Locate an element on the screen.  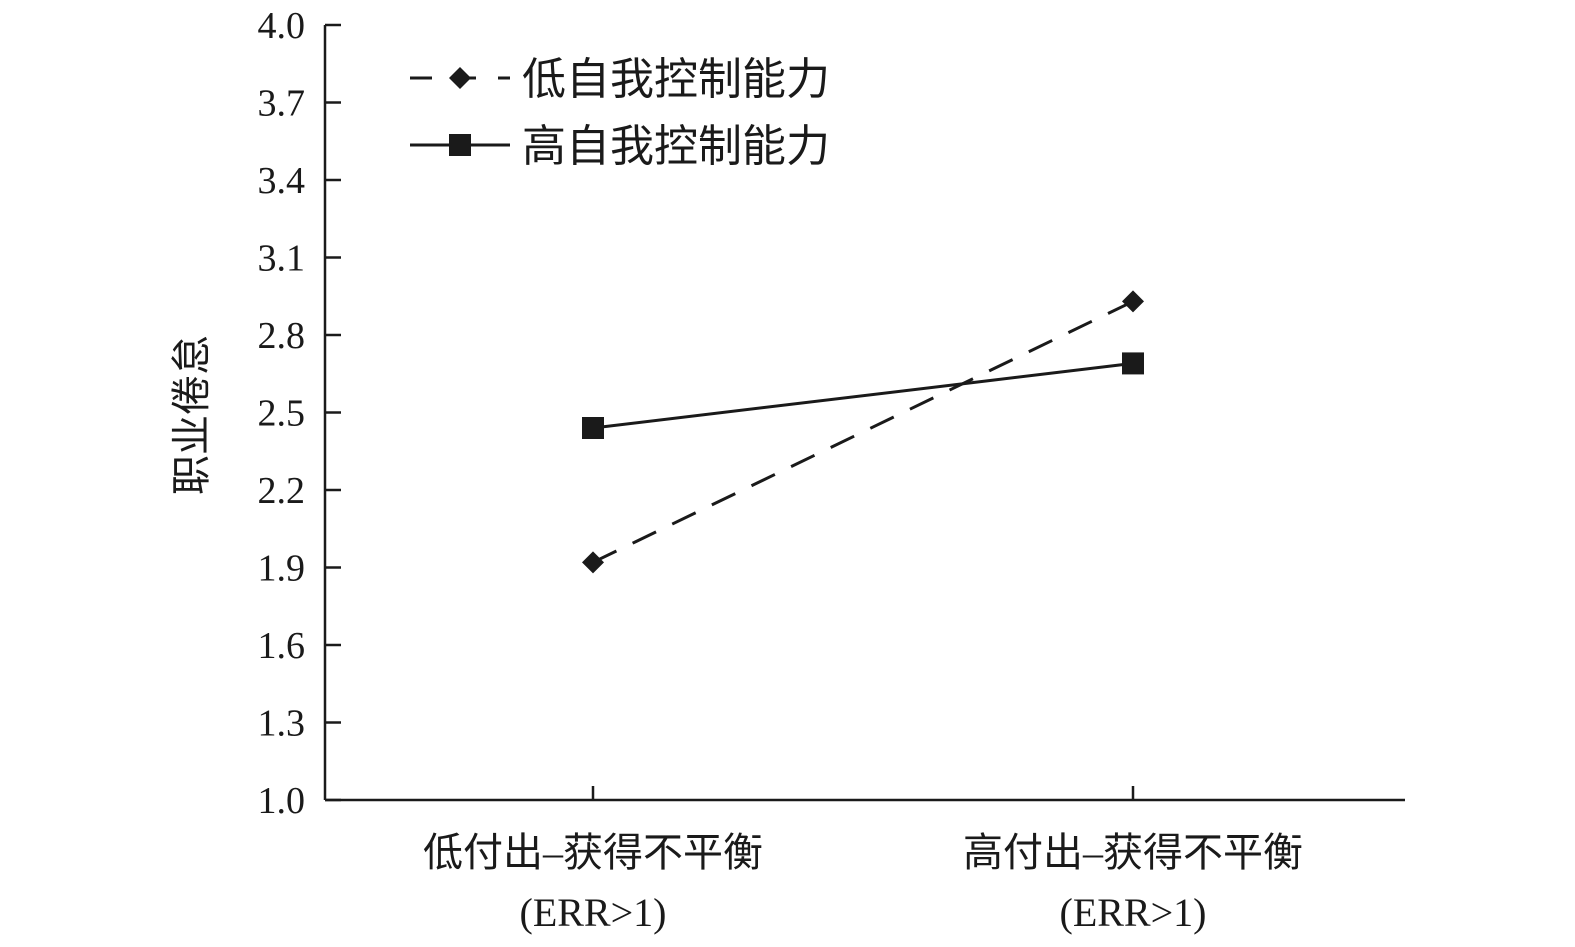
series-lines is located at coordinates (863, 432).